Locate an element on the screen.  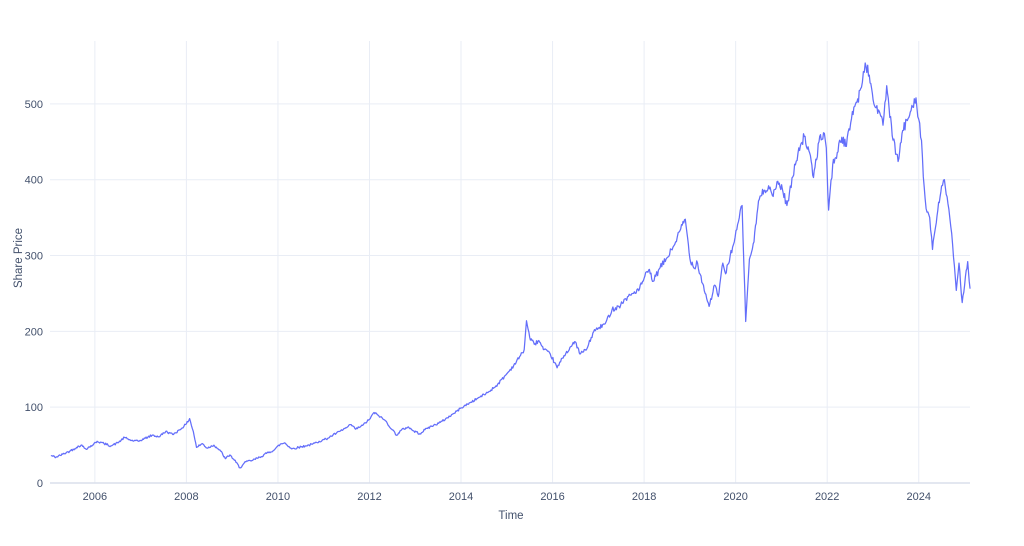
y-tick-label: 0 is located at coordinates (40, 484).